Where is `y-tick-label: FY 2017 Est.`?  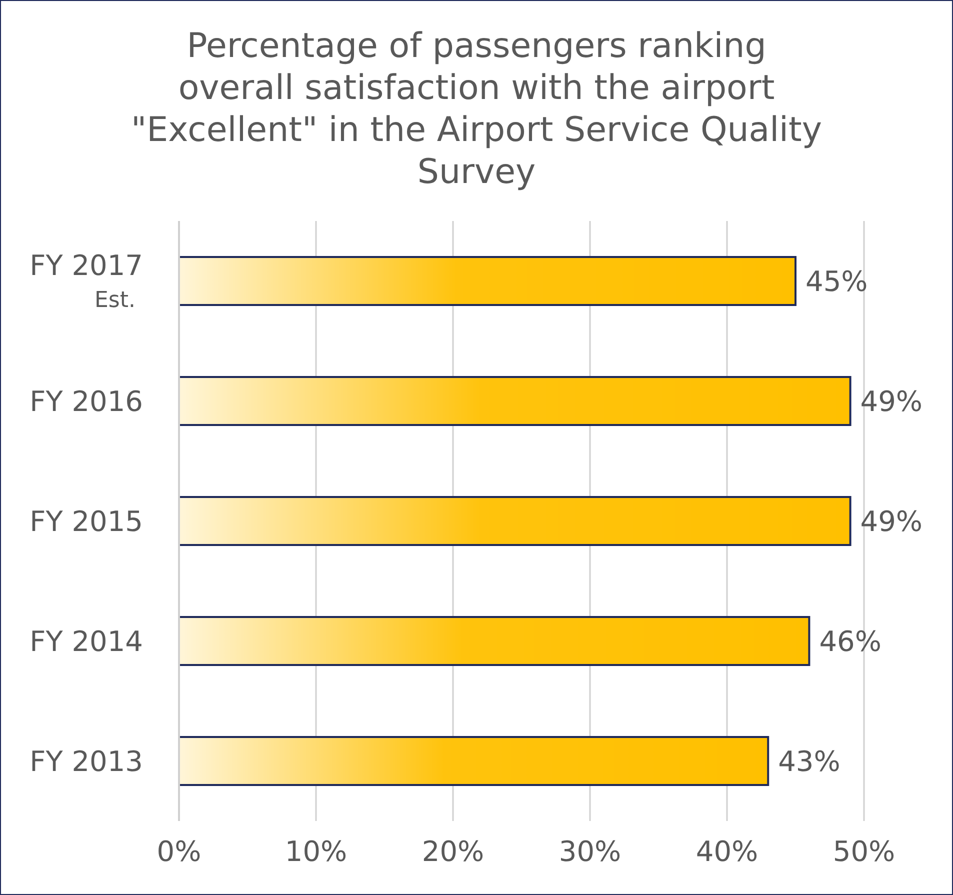
y-tick-label: FY 2017 Est. is located at coordinates (86, 281).